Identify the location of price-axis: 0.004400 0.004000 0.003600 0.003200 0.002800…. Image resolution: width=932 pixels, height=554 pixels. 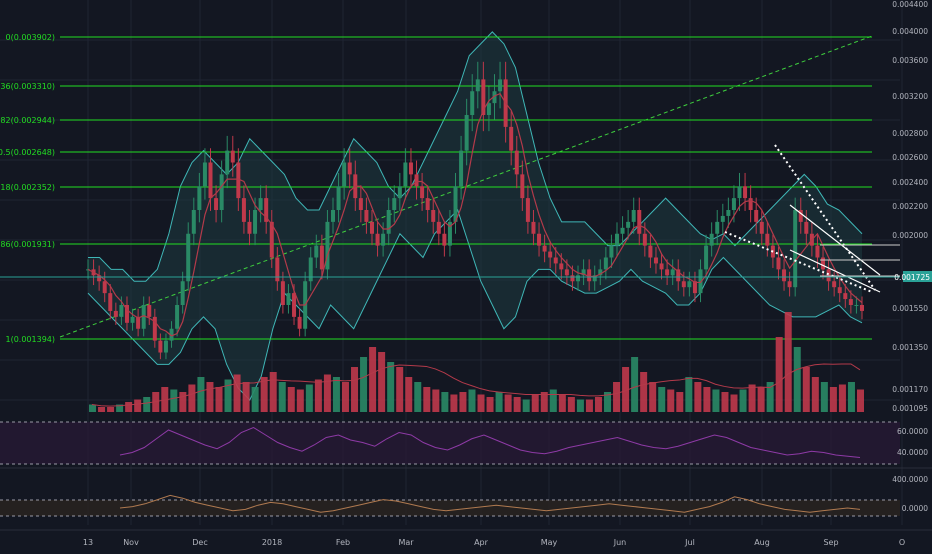
(912, 256).